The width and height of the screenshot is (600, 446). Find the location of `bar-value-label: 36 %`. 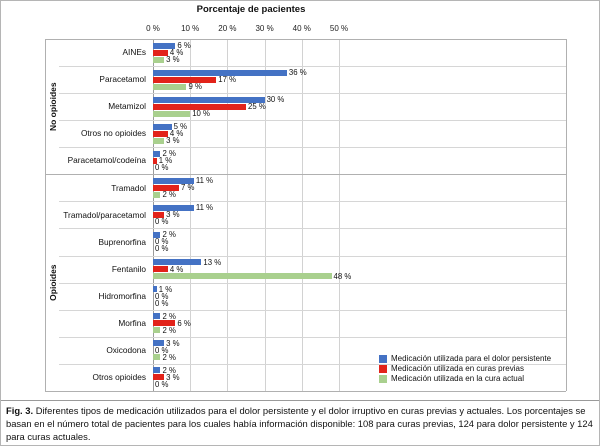

bar-value-label: 36 % is located at coordinates (297, 73).